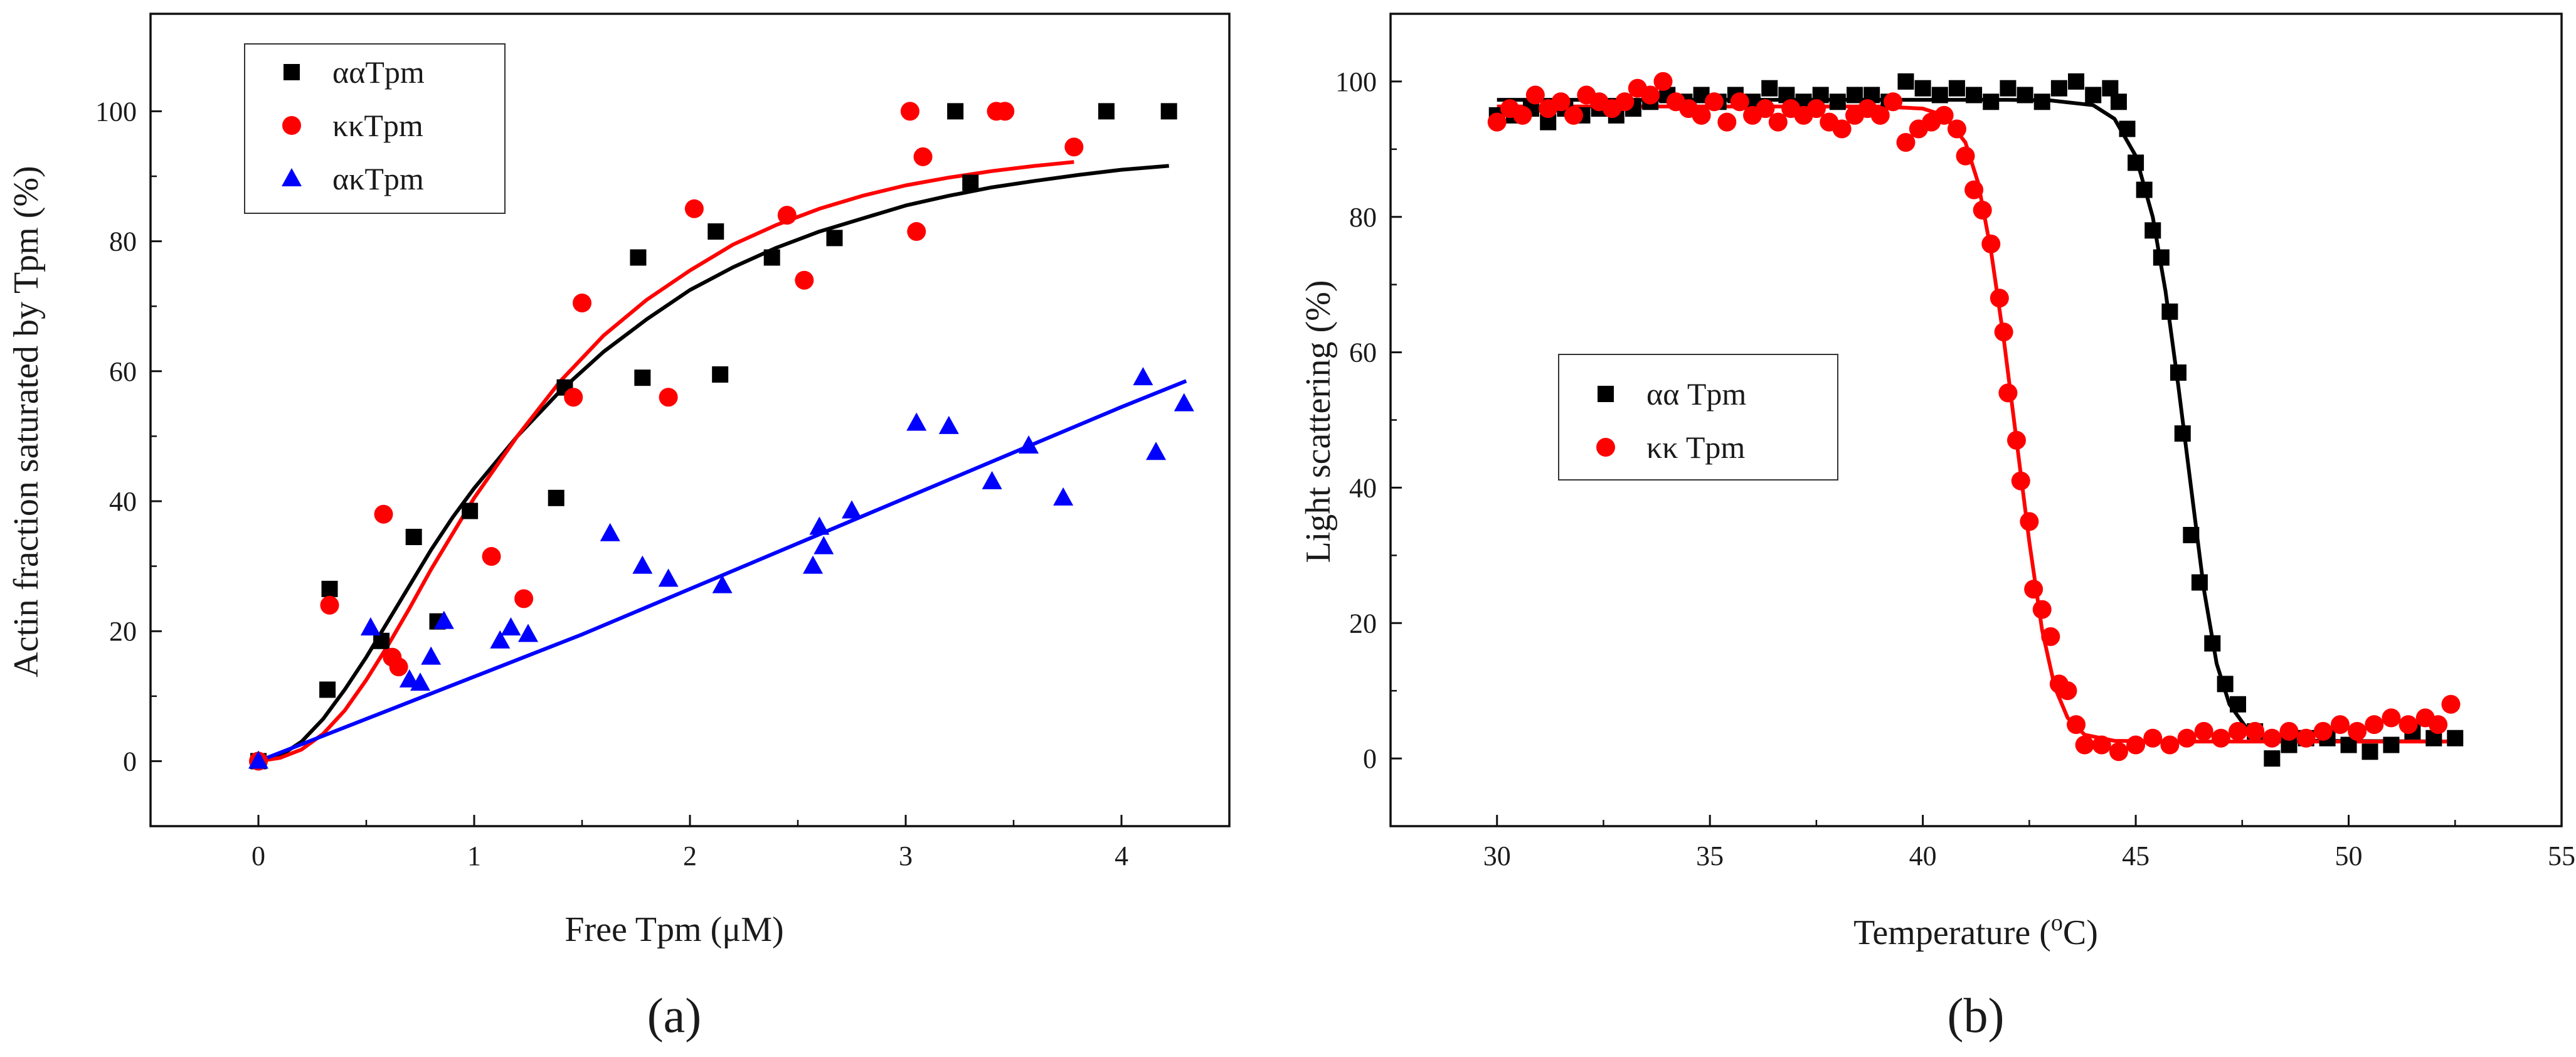  Describe the element at coordinates (291, 126) in the screenshot. I see `legend-marker-κκTpm` at that location.